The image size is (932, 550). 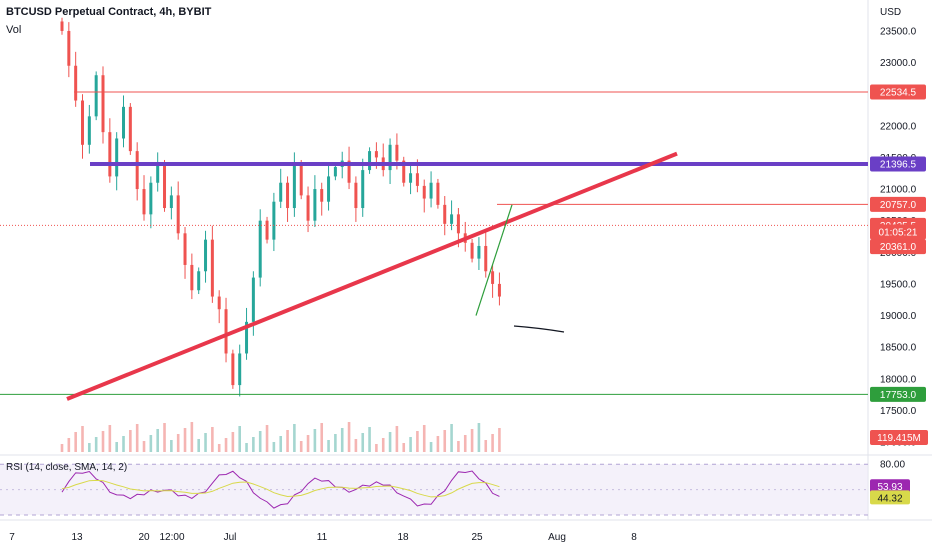 I want to click on price-tick-label: 17500.0, so click(x=898, y=411).